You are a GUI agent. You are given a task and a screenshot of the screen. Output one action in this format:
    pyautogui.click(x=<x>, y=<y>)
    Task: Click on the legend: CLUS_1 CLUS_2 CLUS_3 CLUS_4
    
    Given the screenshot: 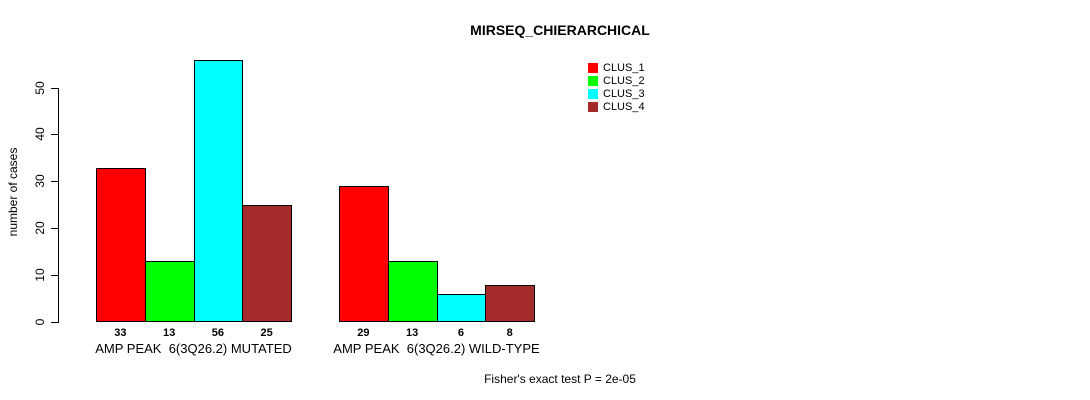 What is the action you would take?
    pyautogui.click(x=616, y=87)
    